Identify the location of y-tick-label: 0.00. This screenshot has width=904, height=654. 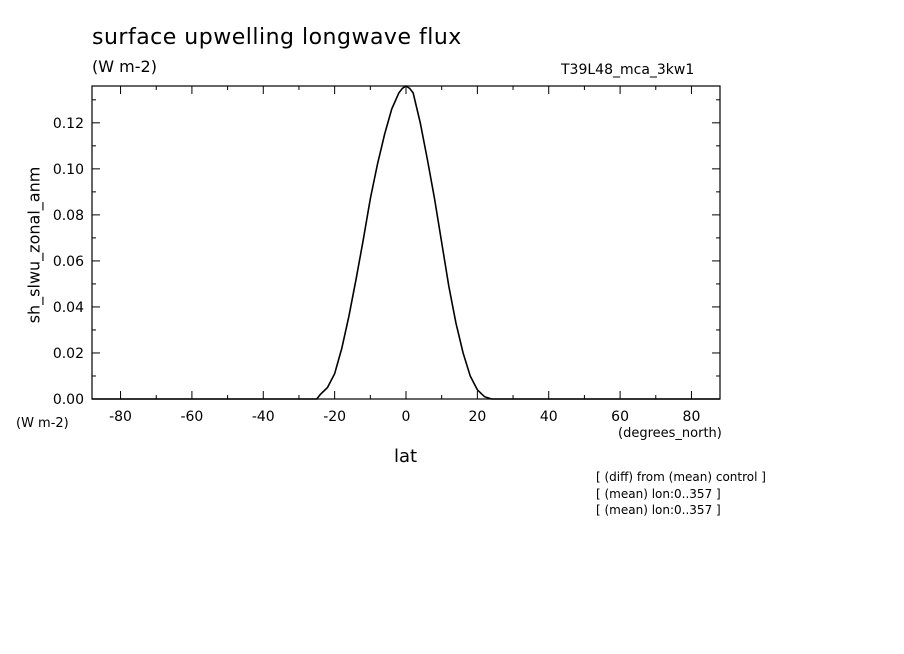
(68, 400).